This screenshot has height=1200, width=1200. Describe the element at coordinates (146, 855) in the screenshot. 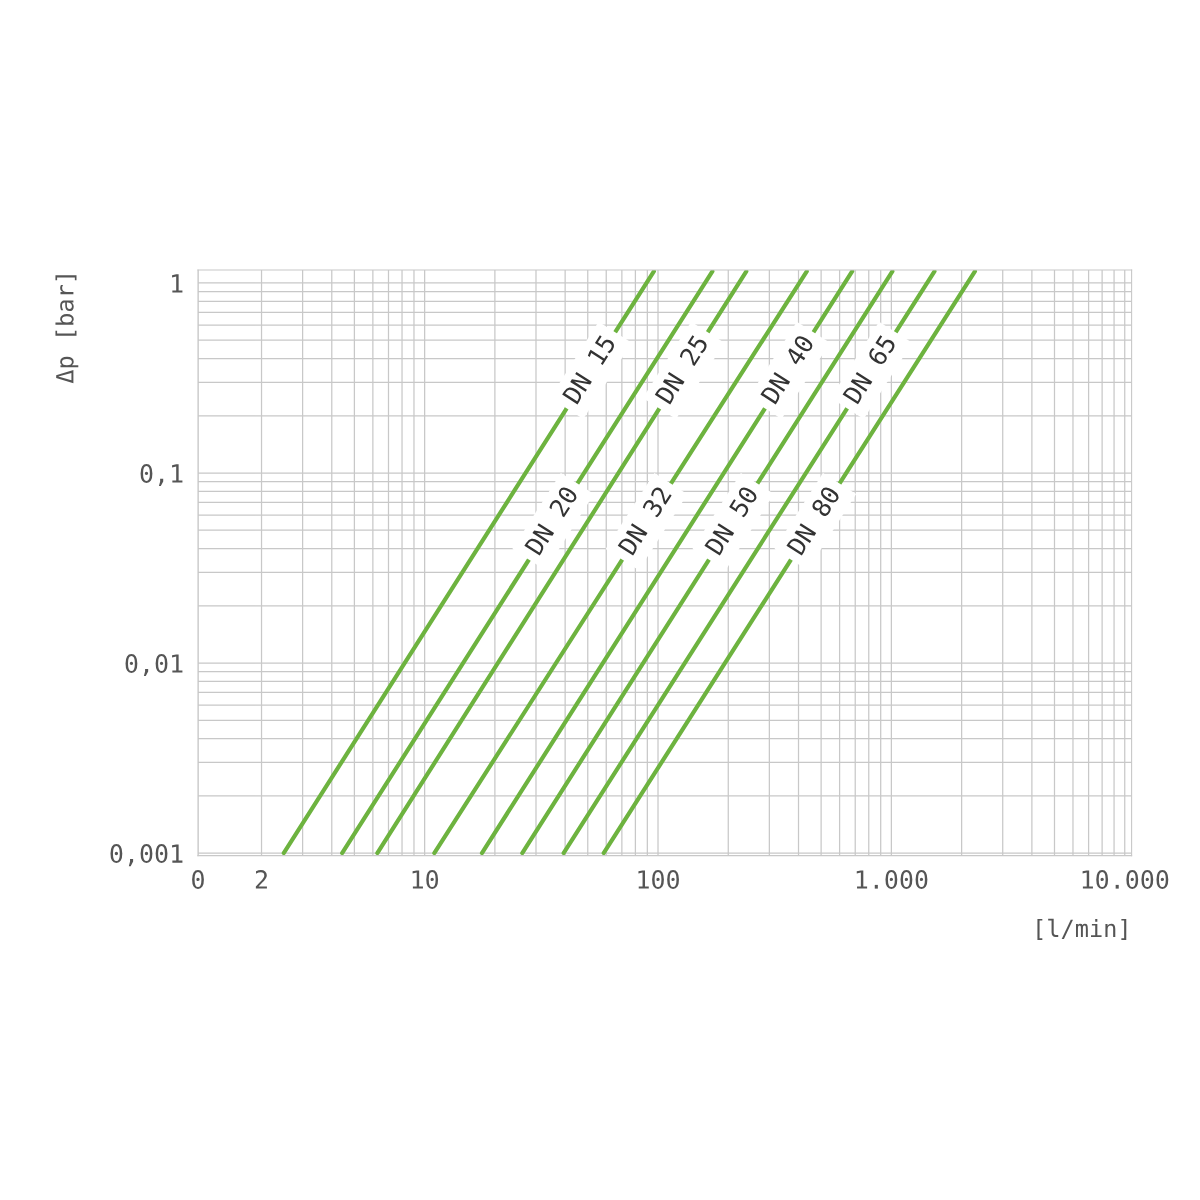

I see `y-tick-label: 0,001` at that location.